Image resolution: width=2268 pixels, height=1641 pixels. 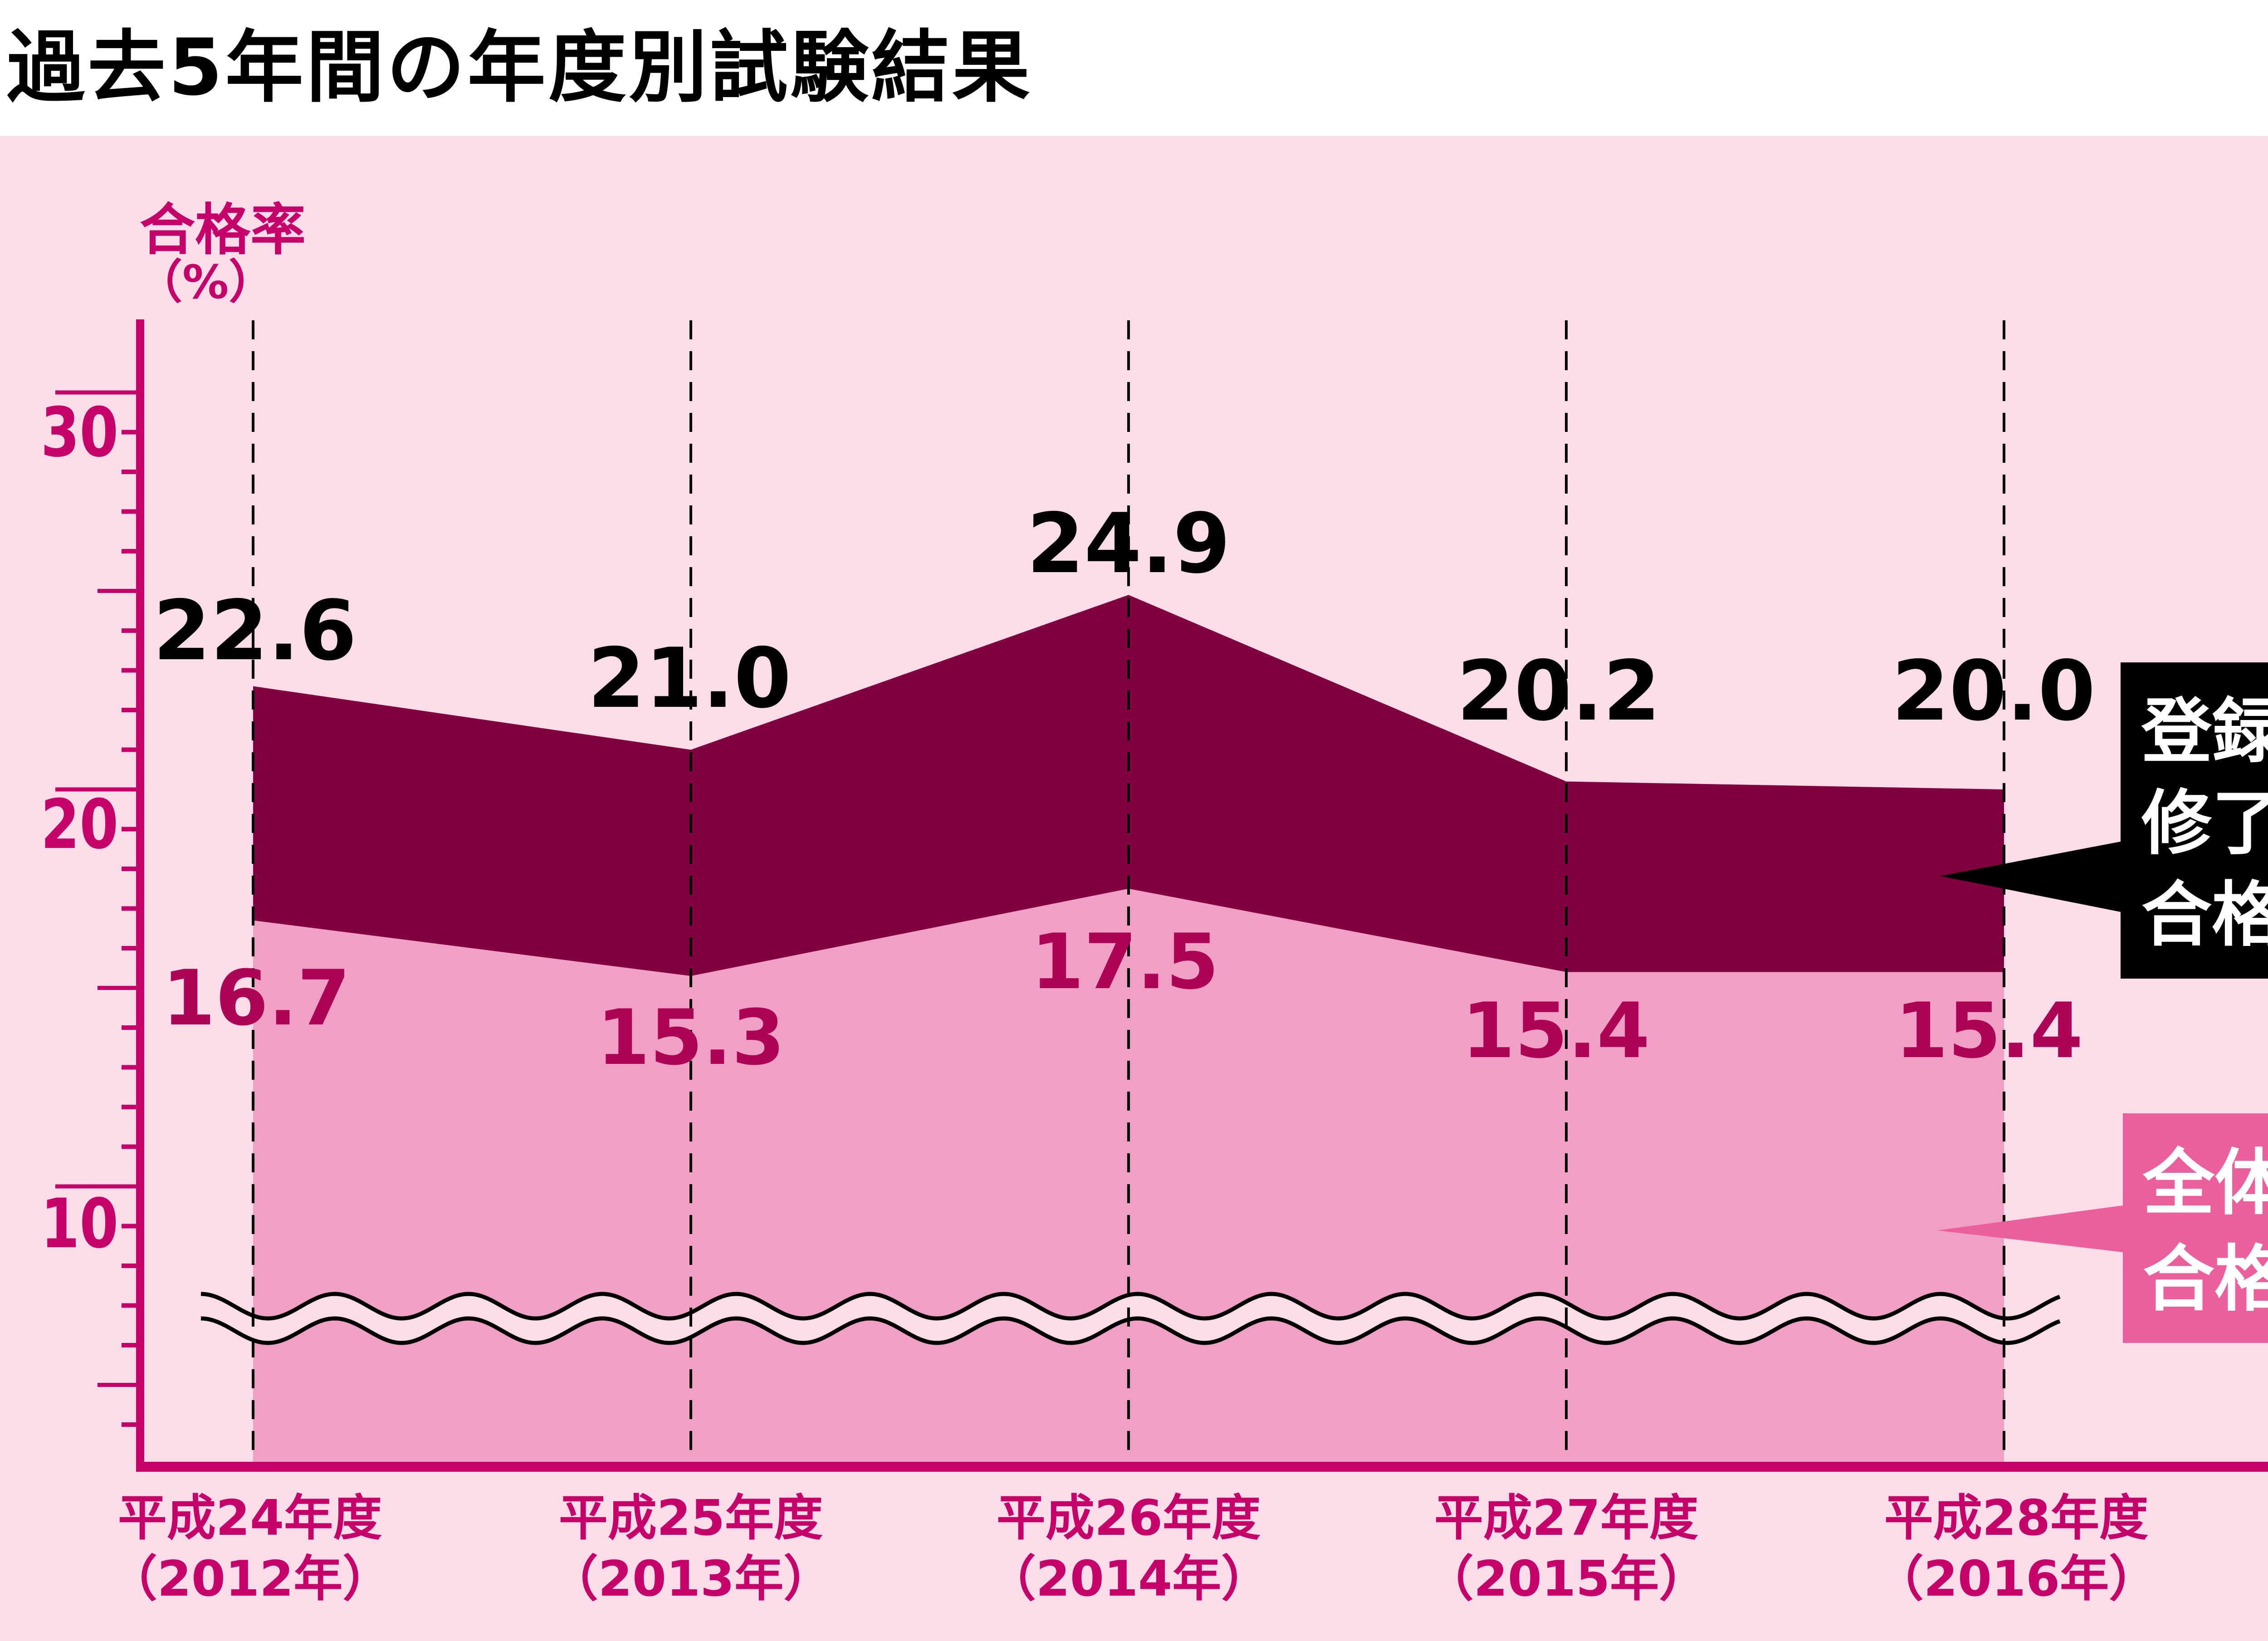 I want to click on legend-dark-series: 登録講習 修了者 合格率(%), so click(x=2195, y=820).